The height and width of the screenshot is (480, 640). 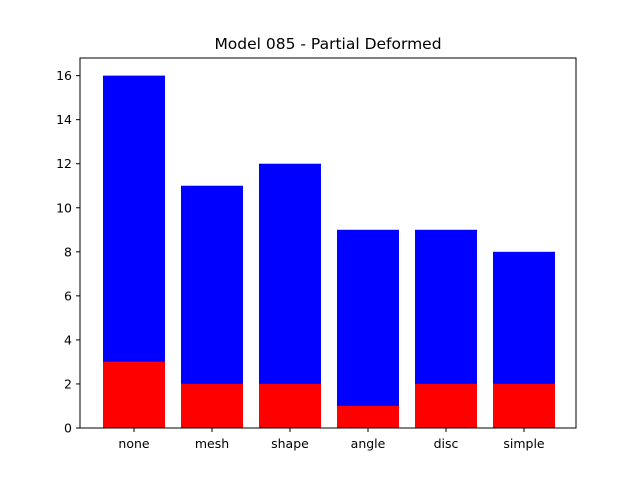 What do you see at coordinates (368, 443) in the screenshot?
I see `x-tick-label: angle` at bounding box center [368, 443].